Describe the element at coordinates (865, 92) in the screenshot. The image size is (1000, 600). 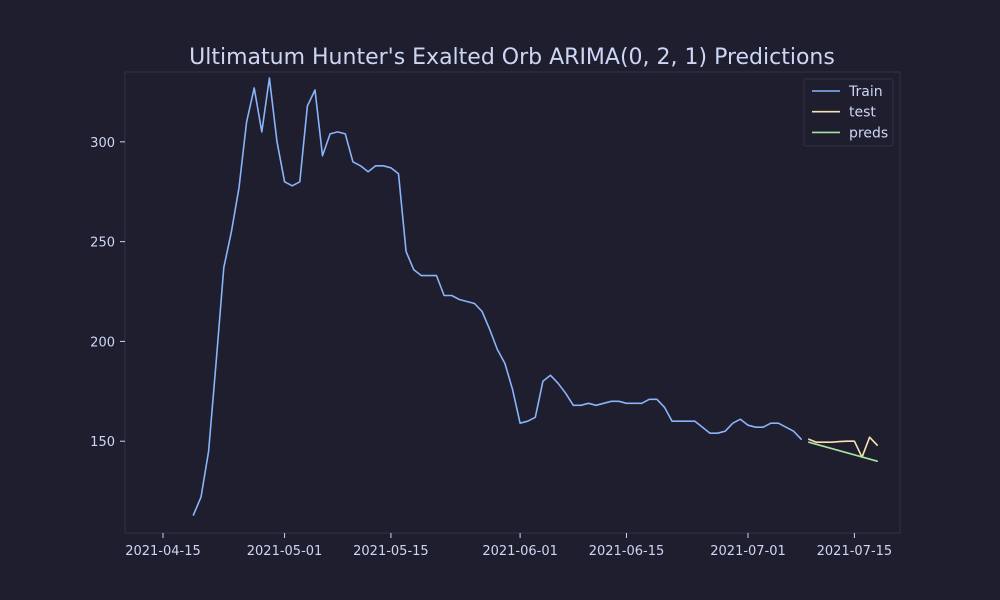
I see `legend-label-train: Train` at that location.